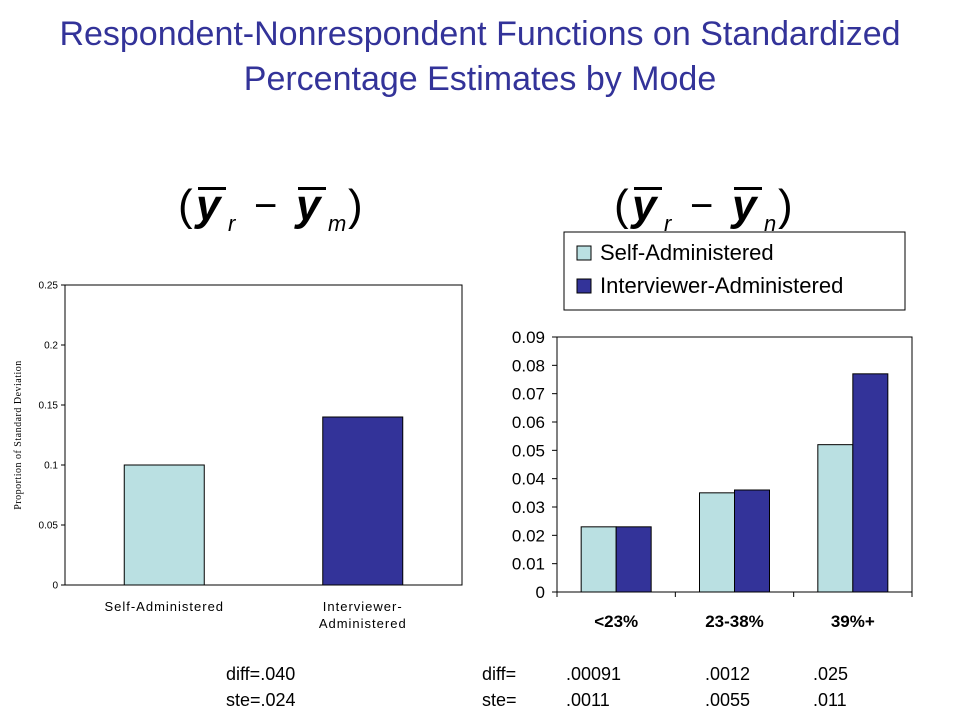 The width and height of the screenshot is (960, 720). I want to click on right-diff-value-1: .00091, so click(594, 674).